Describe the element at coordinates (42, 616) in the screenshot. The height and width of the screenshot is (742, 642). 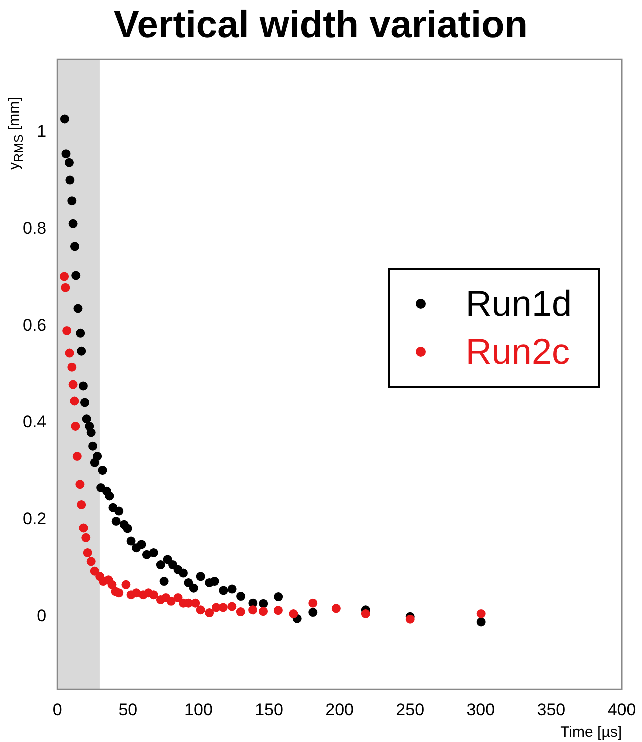
I see `y-tick-label: 0` at that location.